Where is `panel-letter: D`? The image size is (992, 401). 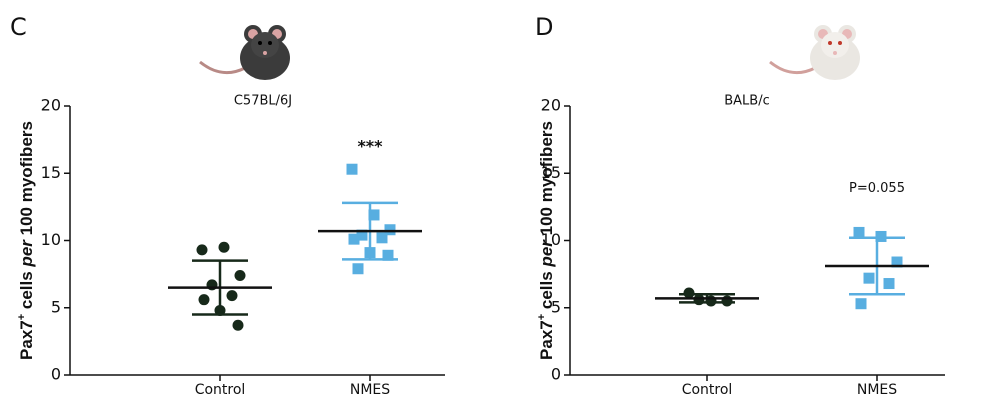
panel-letter: D is located at coordinates (544, 27).